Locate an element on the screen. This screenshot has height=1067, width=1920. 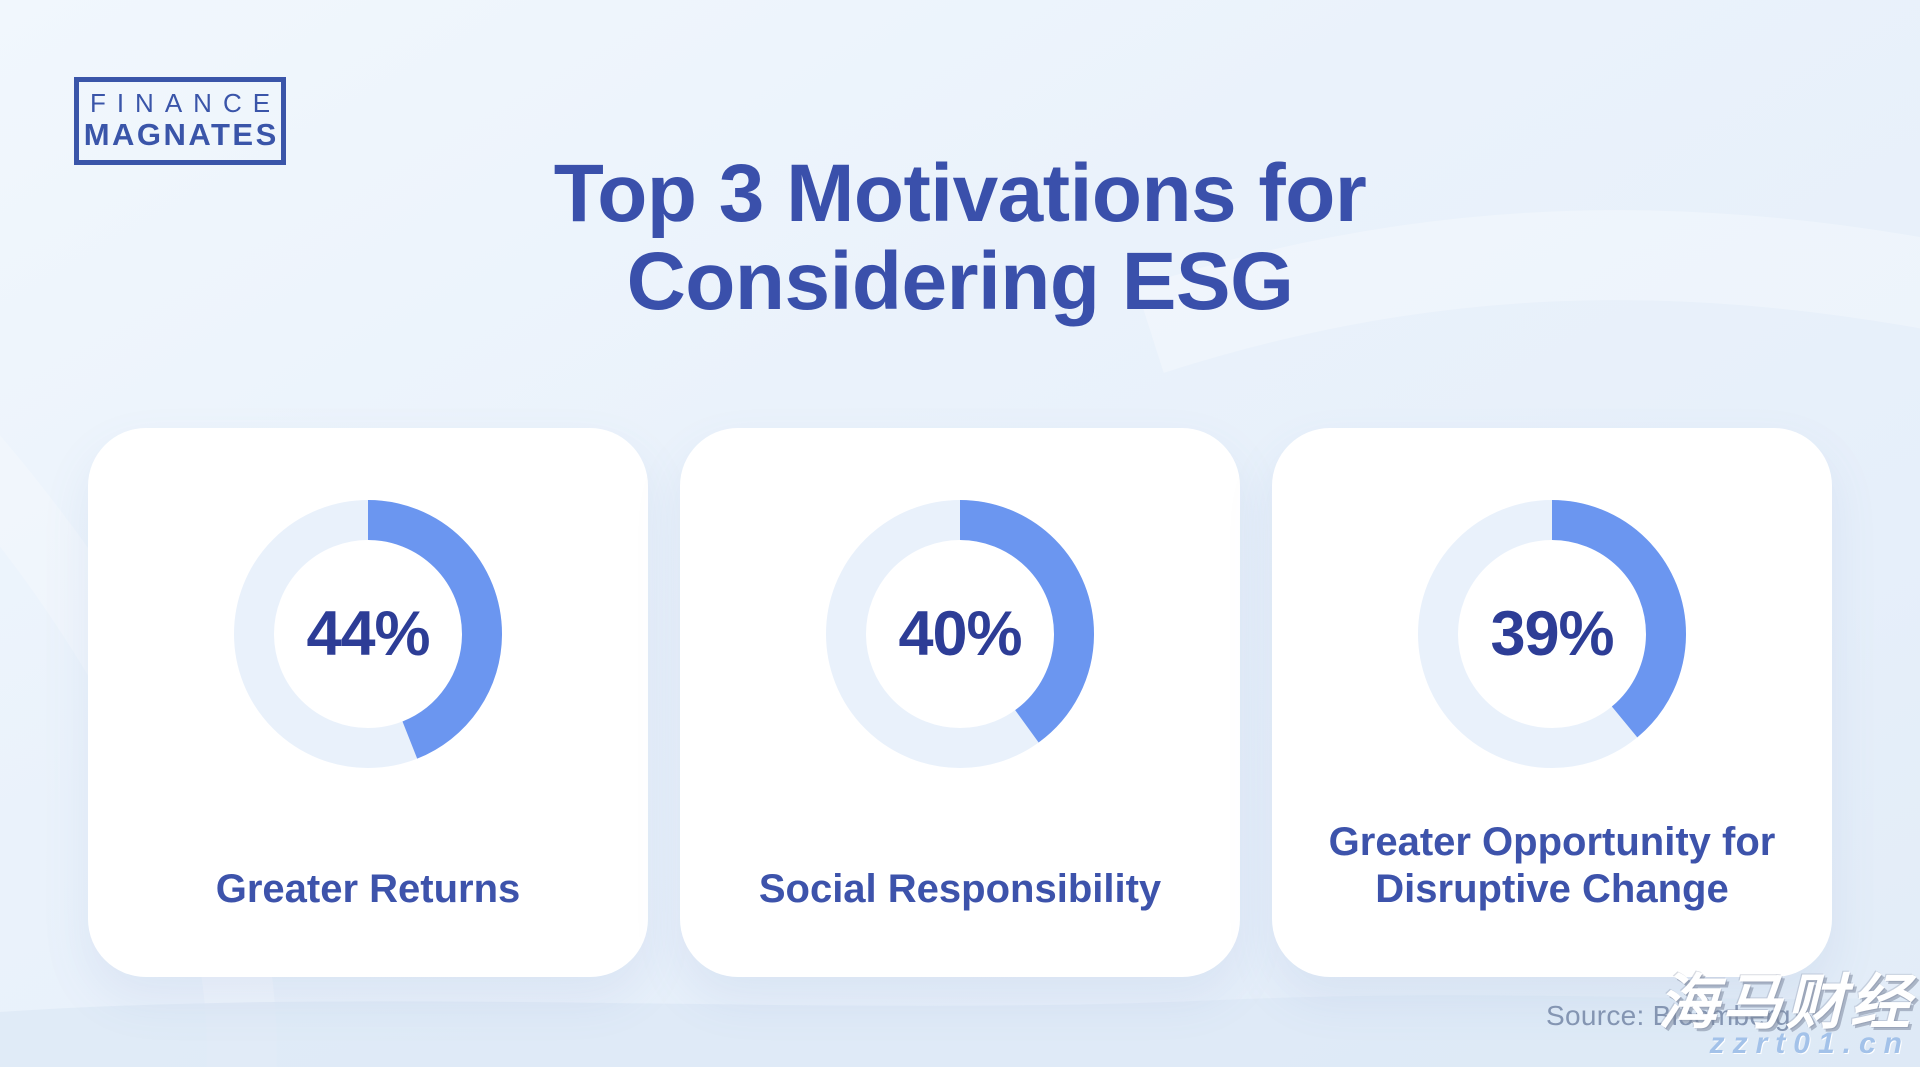
card-label-line1: Greater Opportunity for is located at coordinates (1552, 841).